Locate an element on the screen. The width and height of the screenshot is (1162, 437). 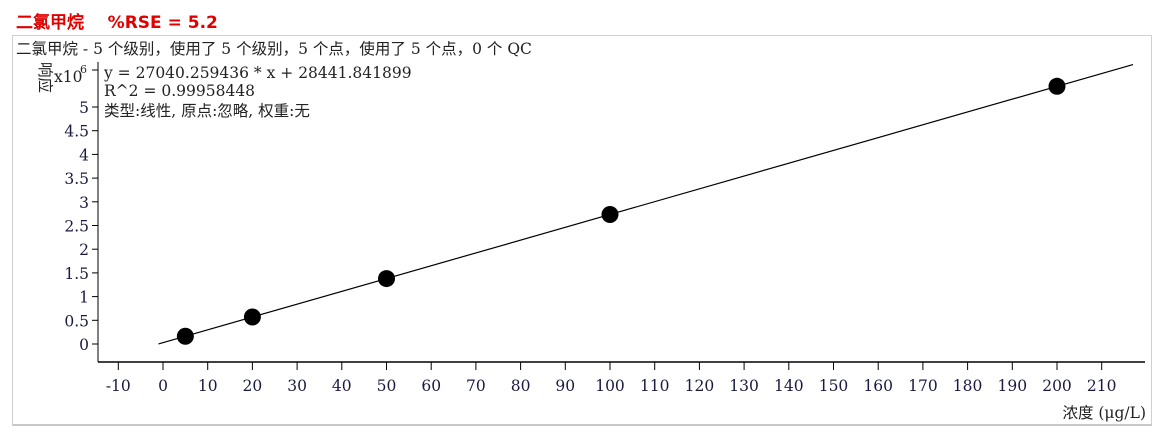
x-tick-label: 0 is located at coordinates (163, 386).